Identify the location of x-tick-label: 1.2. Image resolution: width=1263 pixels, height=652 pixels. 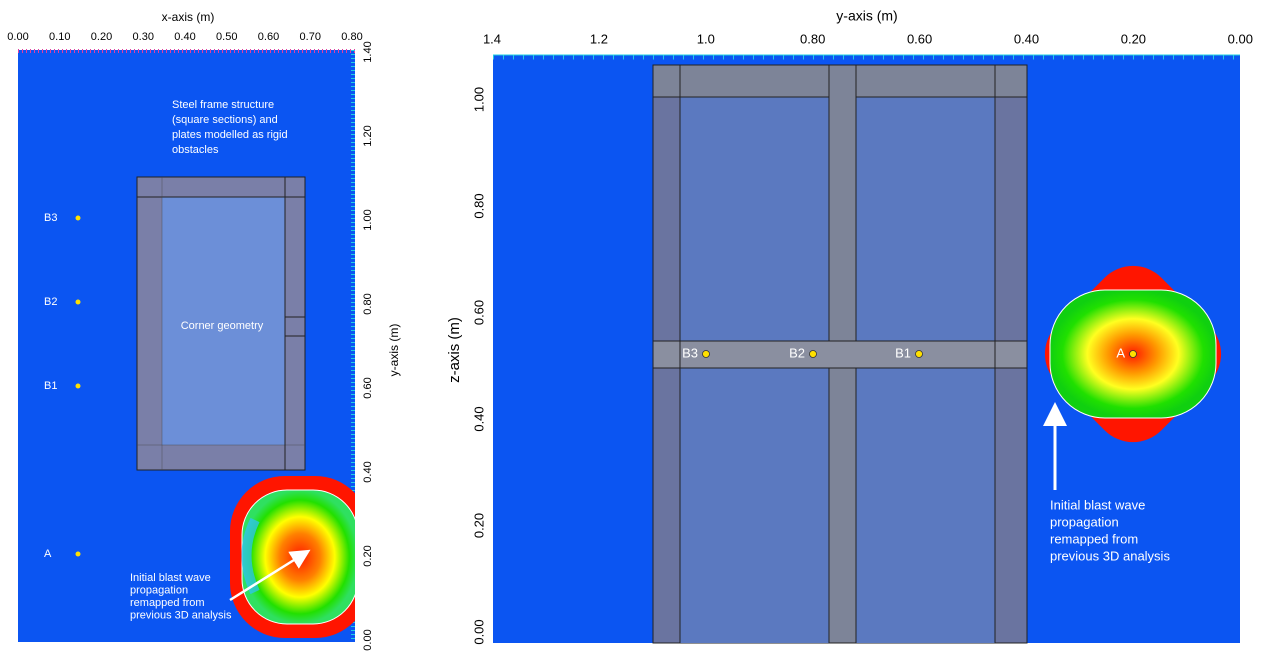
(599, 38).